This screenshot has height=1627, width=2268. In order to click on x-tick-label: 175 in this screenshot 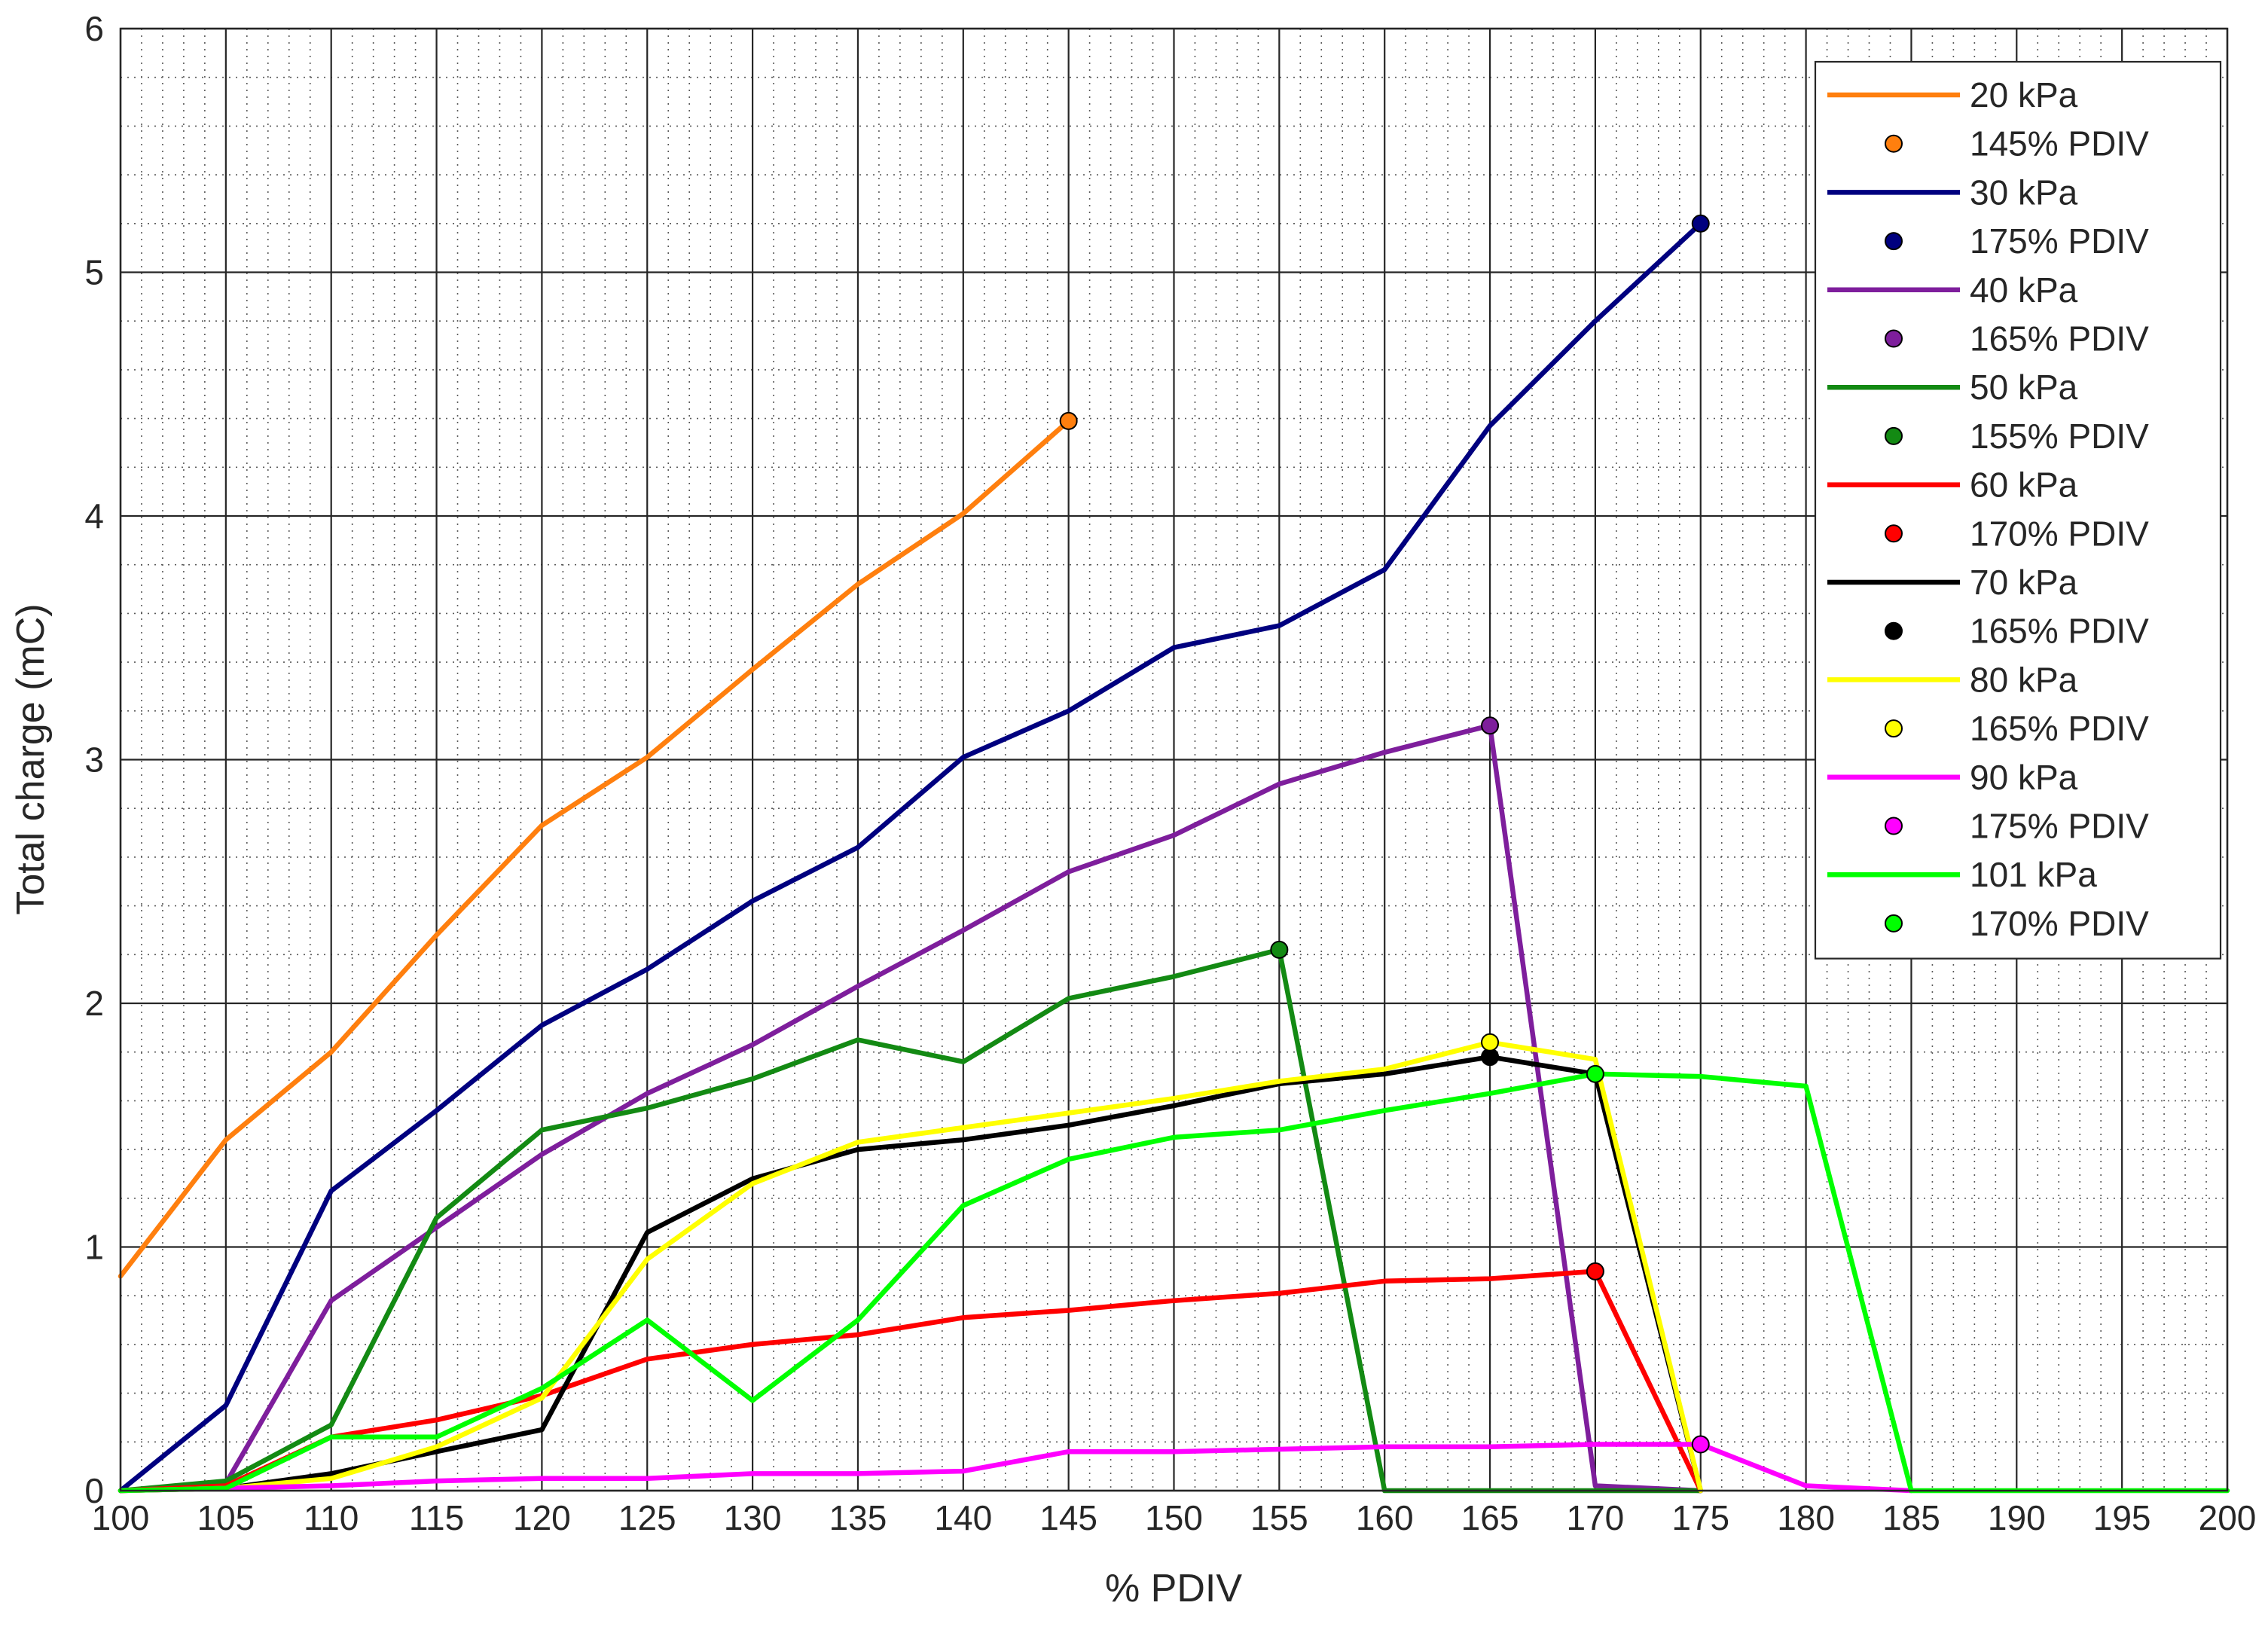, I will do `click(1700, 1517)`.